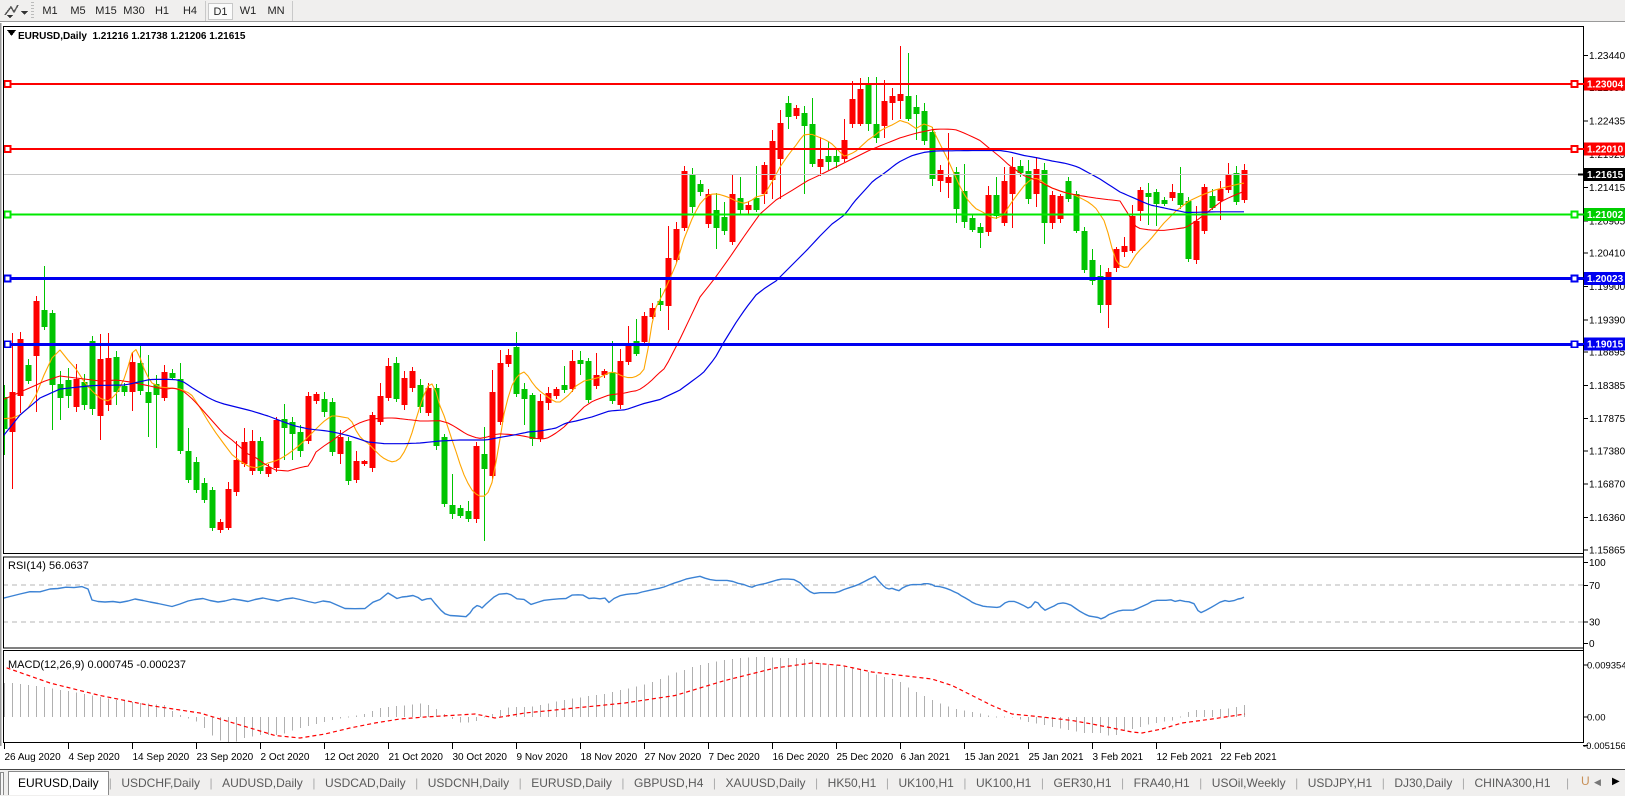 Image resolution: width=1625 pixels, height=801 pixels. Describe the element at coordinates (1607, 56) in the screenshot. I see `svg-text: 1.23440` at that location.